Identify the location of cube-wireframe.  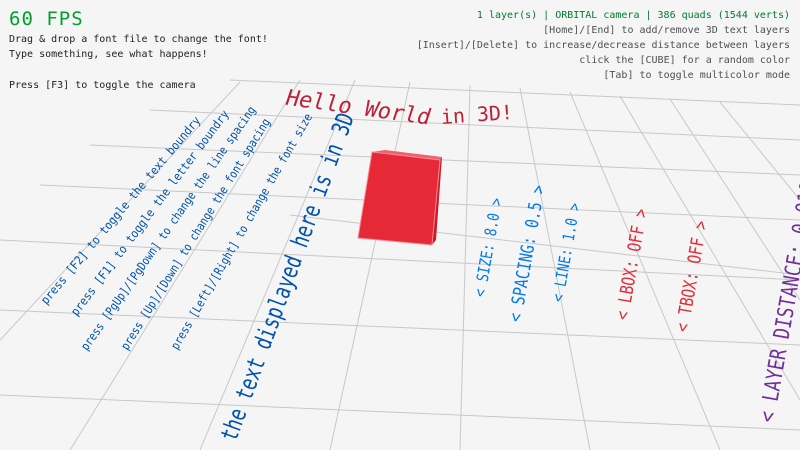
(399, 198).